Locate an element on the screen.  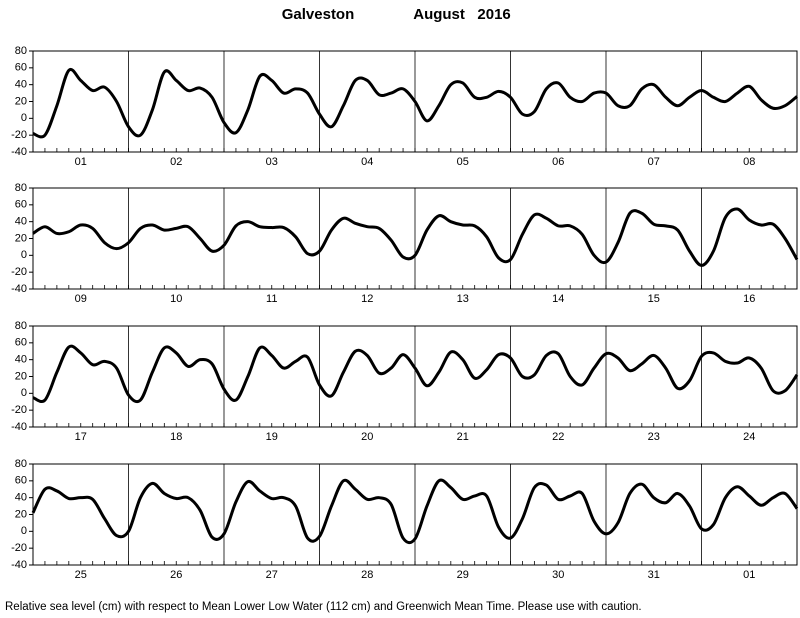
day-label: 08 is located at coordinates (749, 162).